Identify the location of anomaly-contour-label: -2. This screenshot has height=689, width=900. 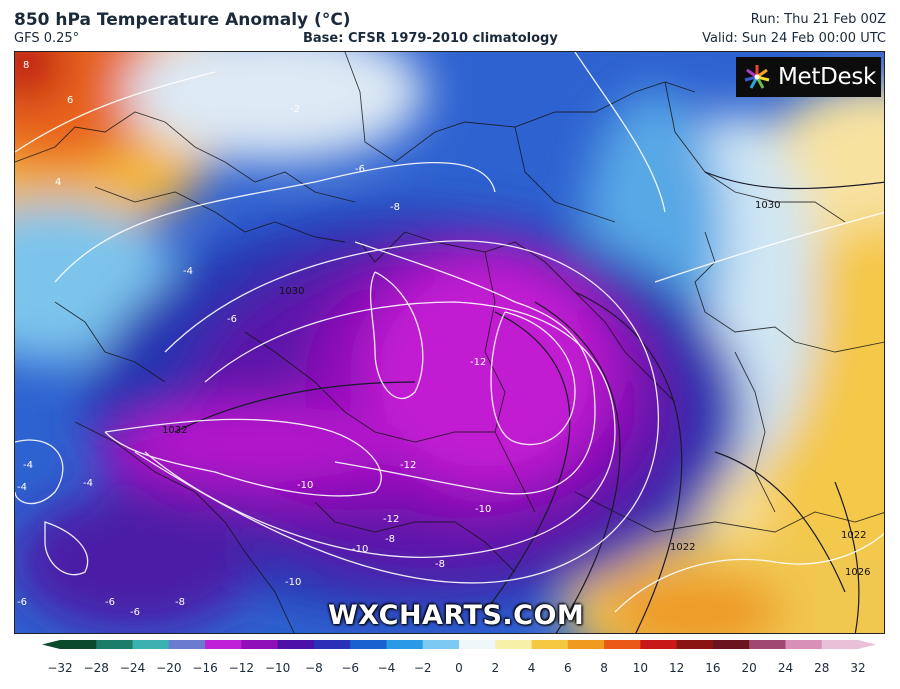
(295, 109).